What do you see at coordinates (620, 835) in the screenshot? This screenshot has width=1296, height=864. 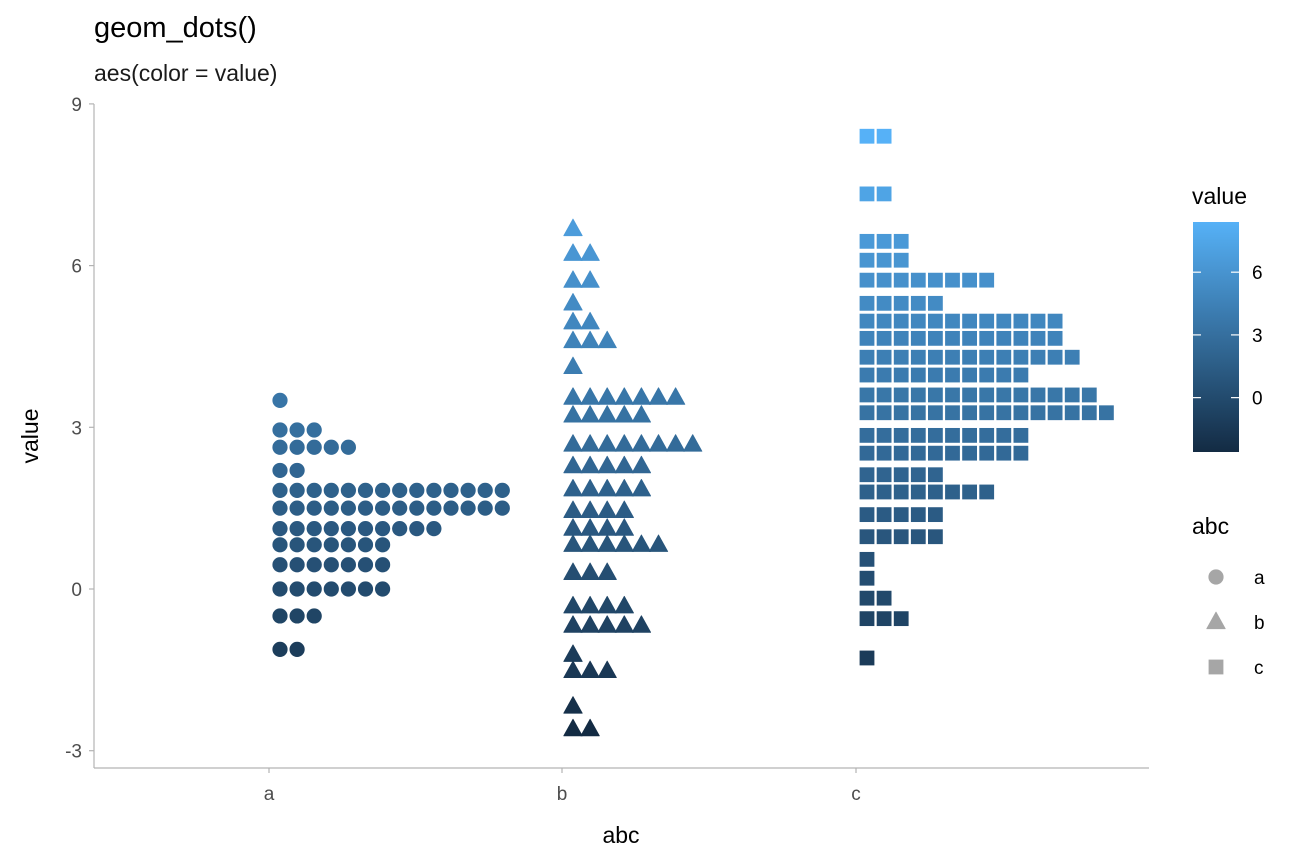 I see `x-axis-title: abc` at bounding box center [620, 835].